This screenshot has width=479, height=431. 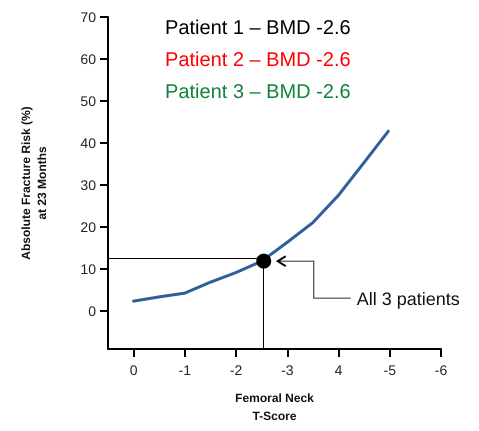 What do you see at coordinates (88, 185) in the screenshot?
I see `y-tick-label: 30` at bounding box center [88, 185].